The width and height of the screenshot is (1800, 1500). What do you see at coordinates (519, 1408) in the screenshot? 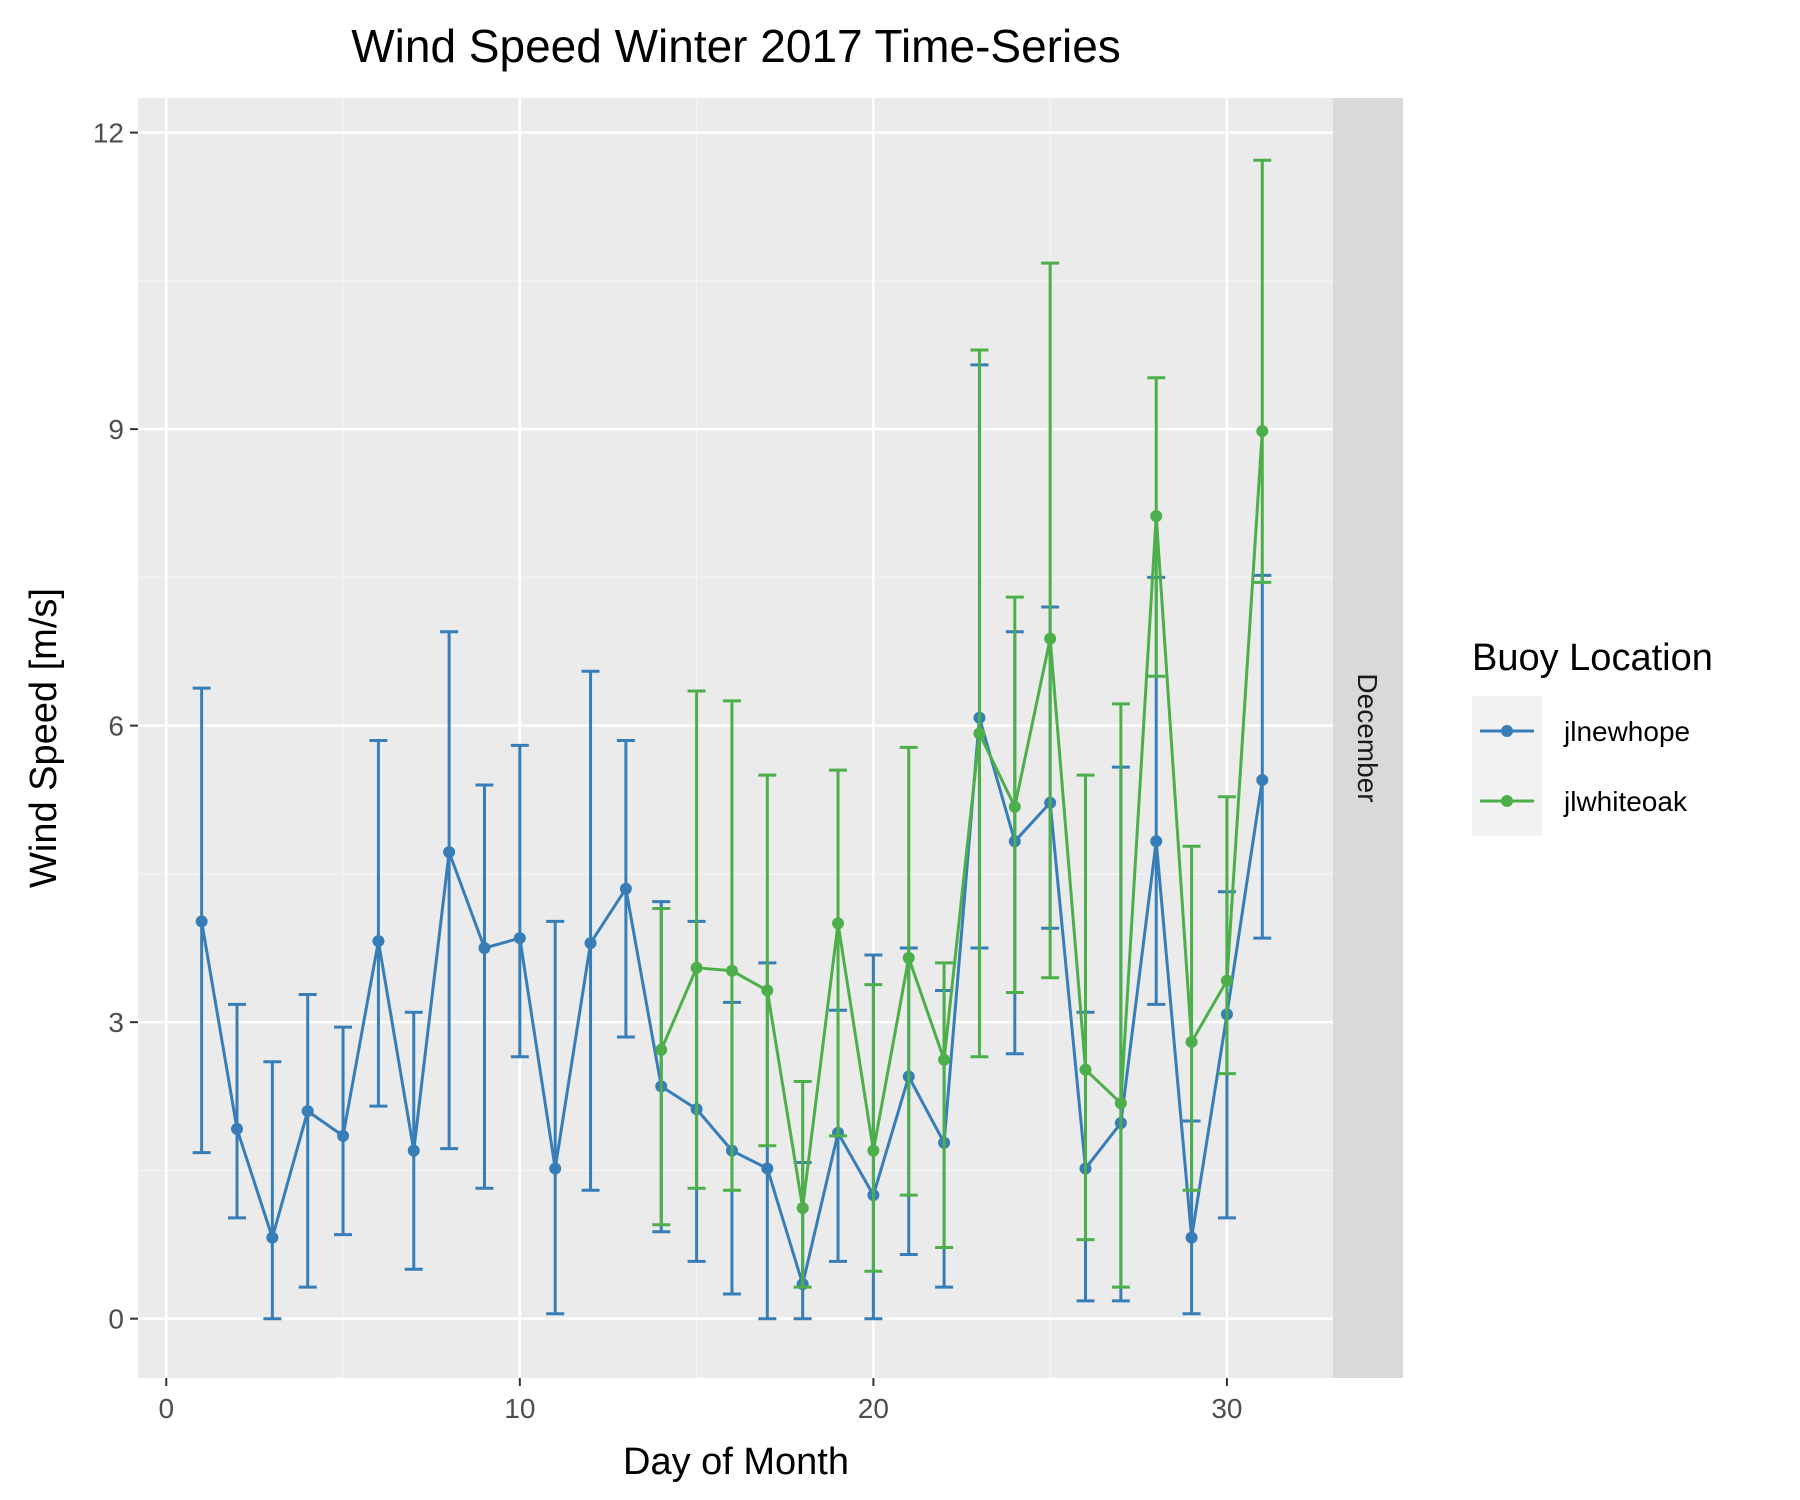
I see `x-tick-label: 10` at bounding box center [519, 1408].